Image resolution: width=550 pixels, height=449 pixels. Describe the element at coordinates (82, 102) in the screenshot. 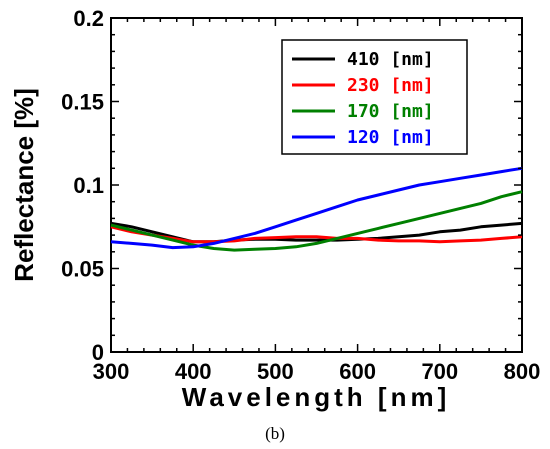

I see `y-tick-label: 0.15` at that location.